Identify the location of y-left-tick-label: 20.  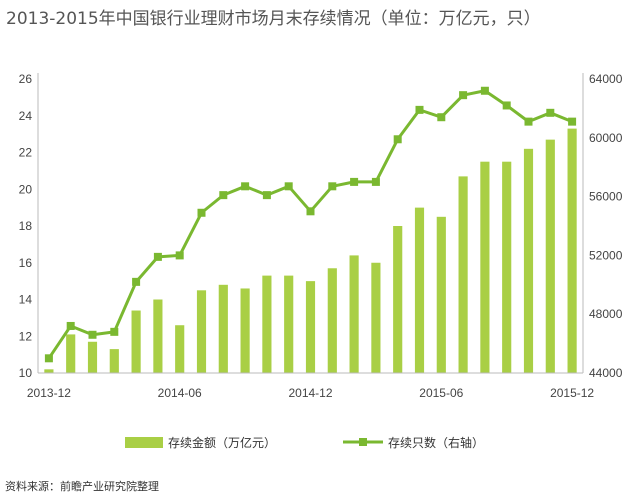
(26, 189).